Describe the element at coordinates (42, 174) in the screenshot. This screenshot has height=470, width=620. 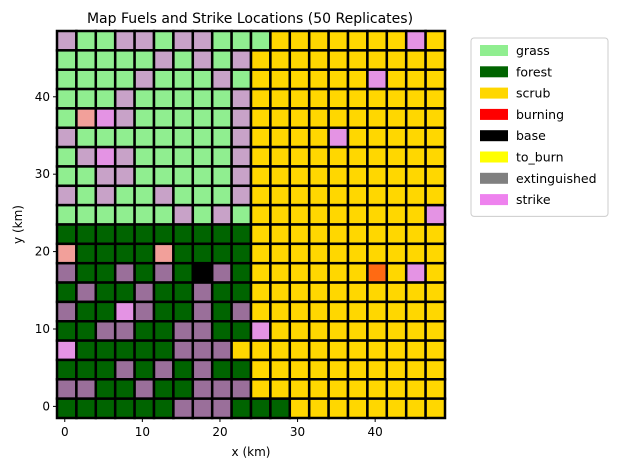
I see `y-tick-label: 30` at that location.